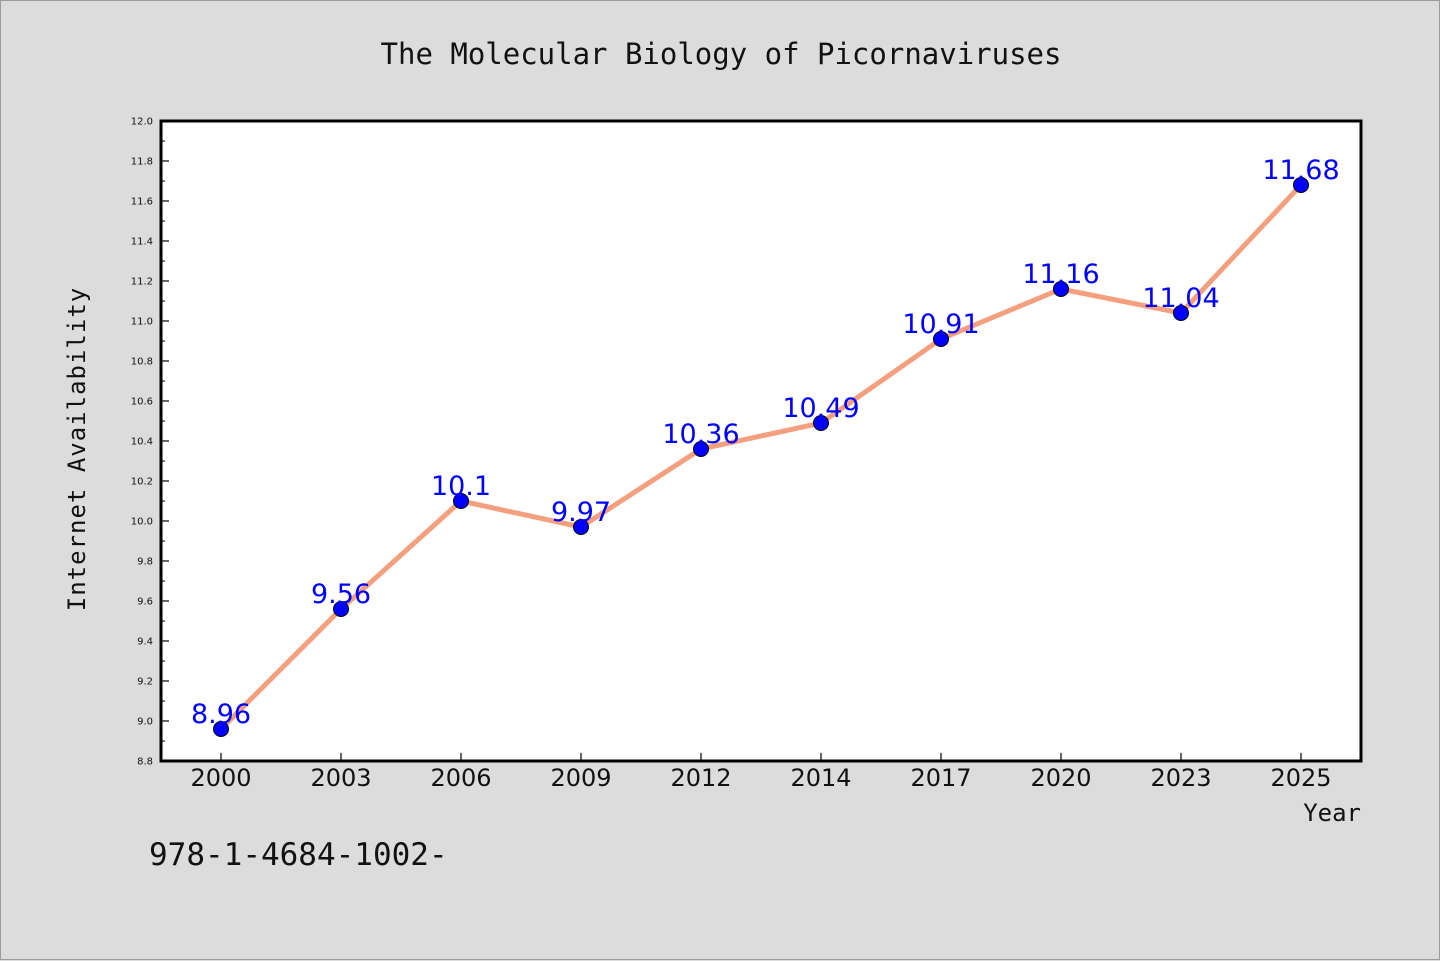 This screenshot has height=961, width=1440. What do you see at coordinates (1180, 778) in the screenshot?
I see `x-tick-label: 2023` at bounding box center [1180, 778].